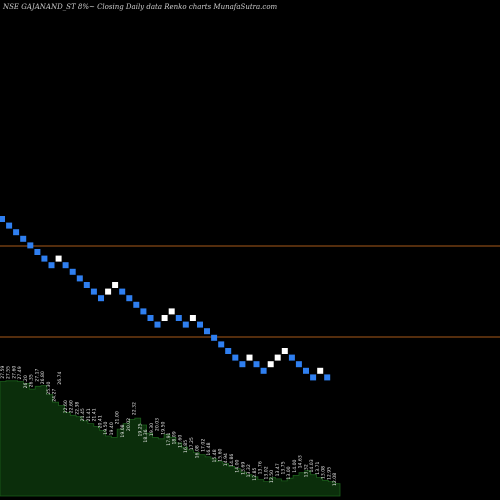 This screenshot has height=500, width=500. Describe the element at coordinates (180, 441) in the screenshot. I see `area-value-label: 17.60` at that location.